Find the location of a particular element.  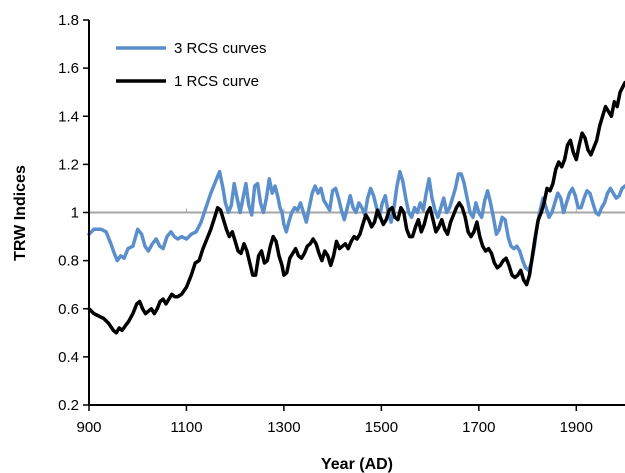

y-tick-label: 0.4 is located at coordinates (68, 357).